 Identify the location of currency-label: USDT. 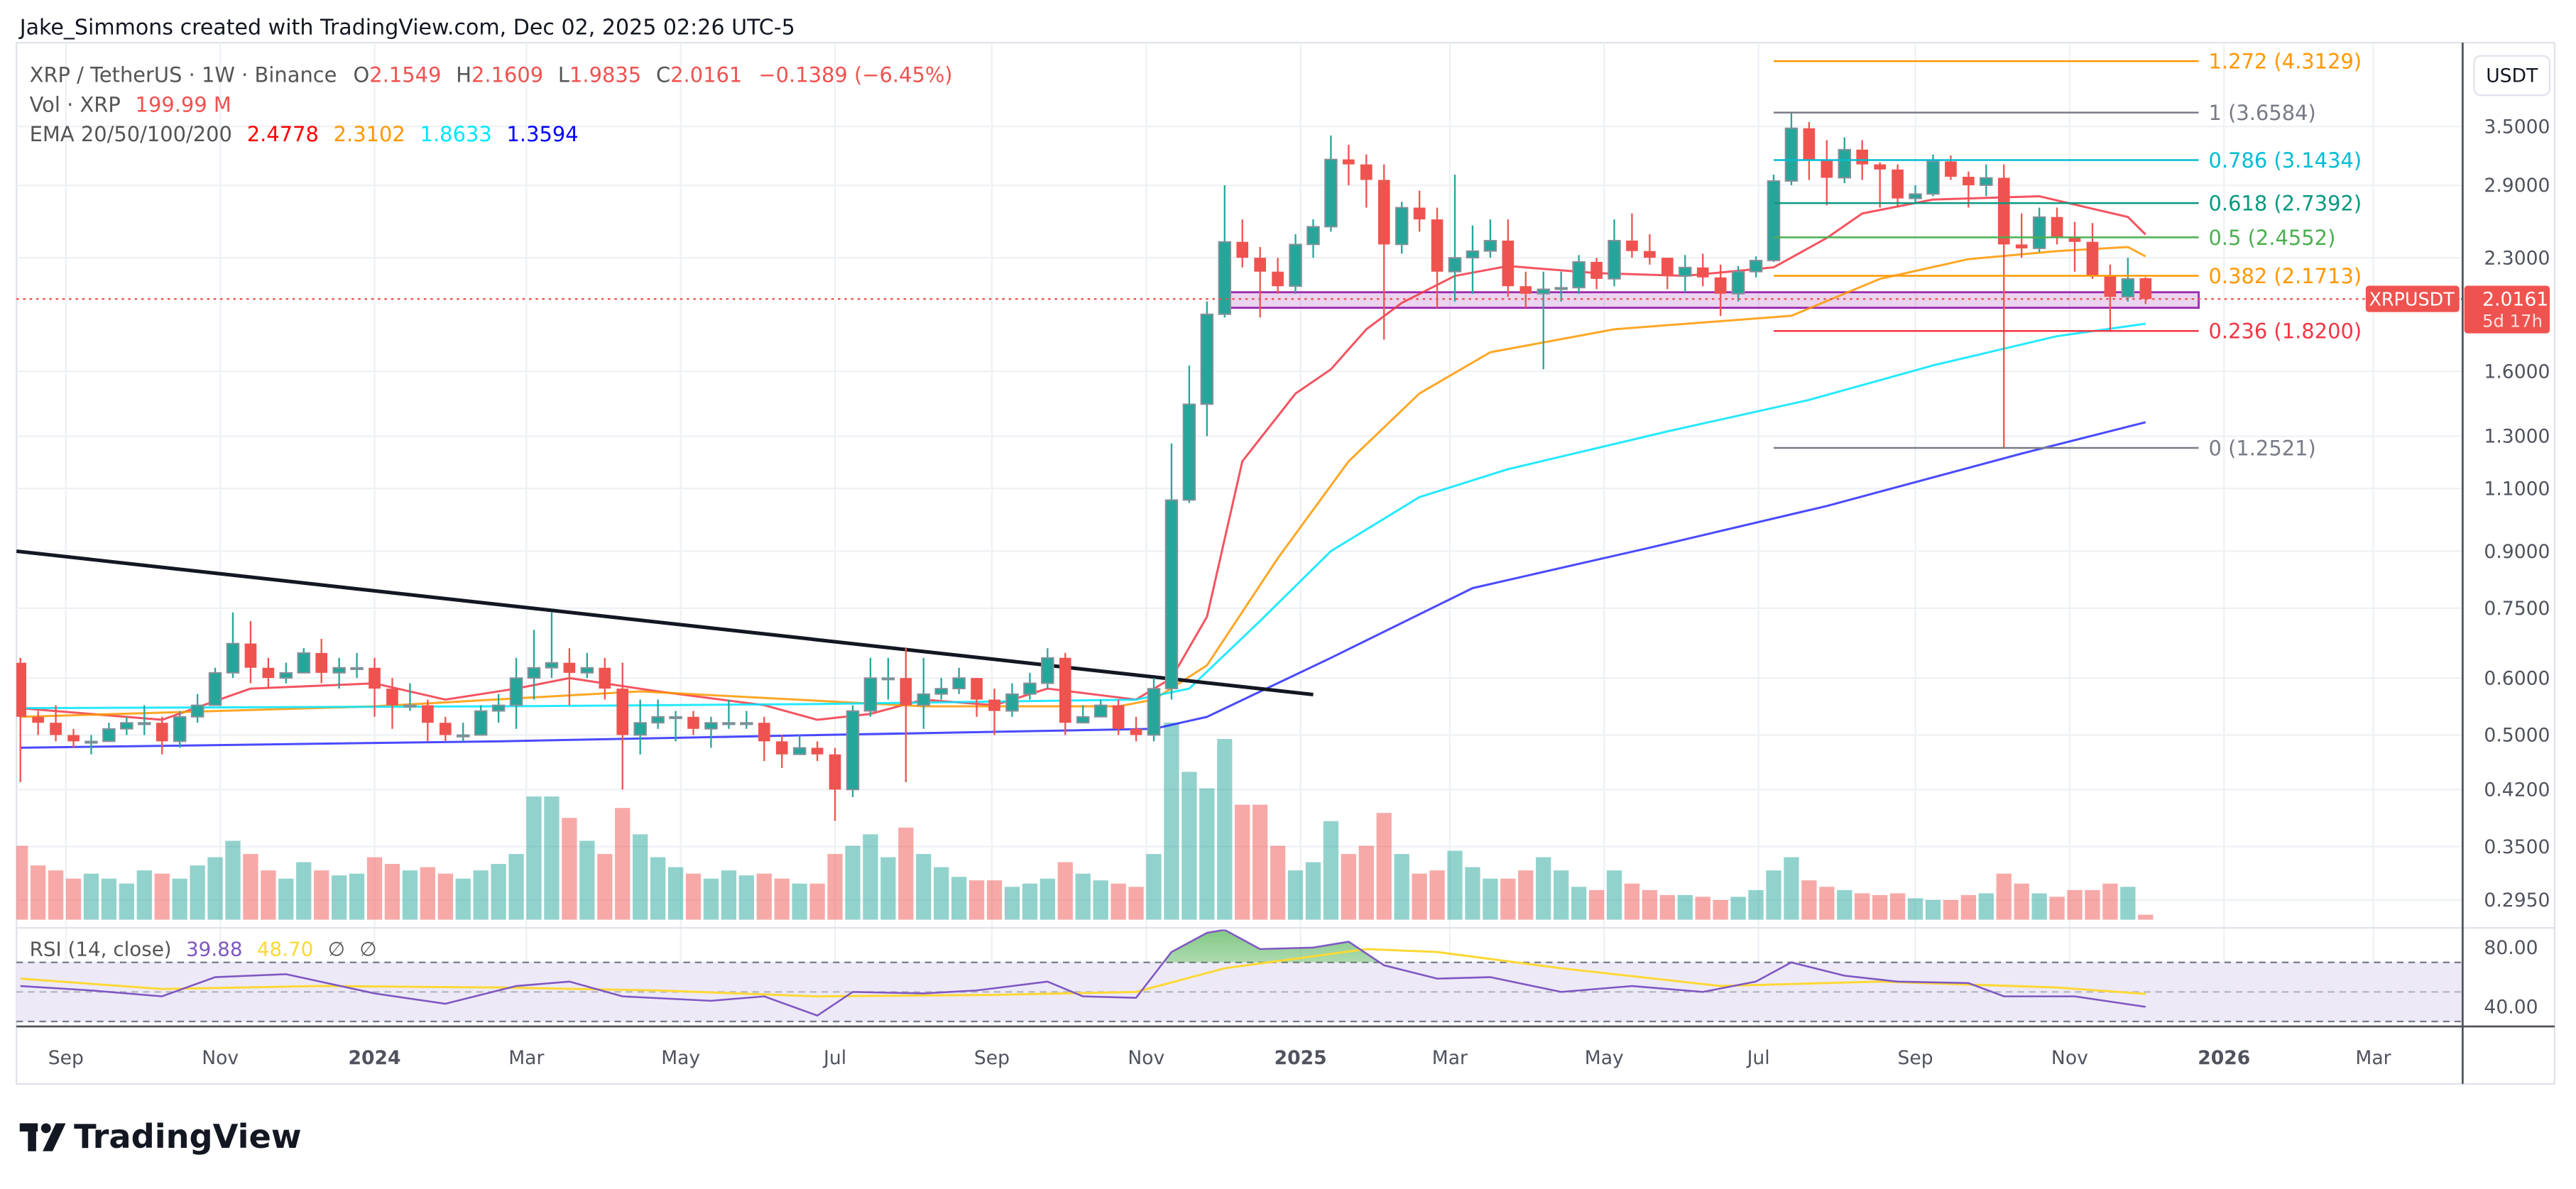
(2512, 76).